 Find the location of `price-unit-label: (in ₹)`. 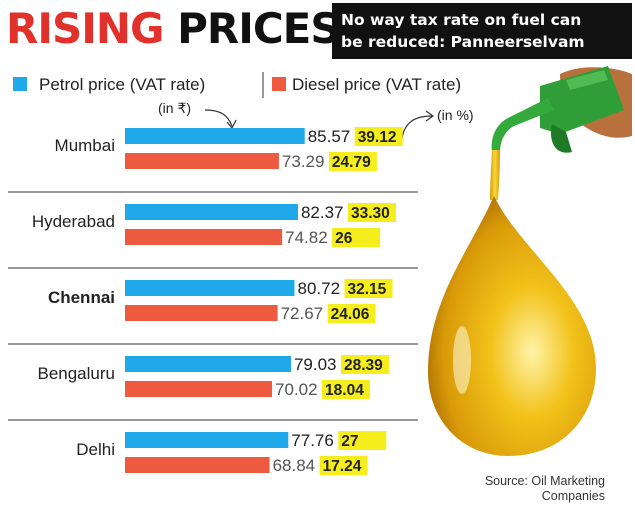

price-unit-label: (in ₹) is located at coordinates (174, 108).